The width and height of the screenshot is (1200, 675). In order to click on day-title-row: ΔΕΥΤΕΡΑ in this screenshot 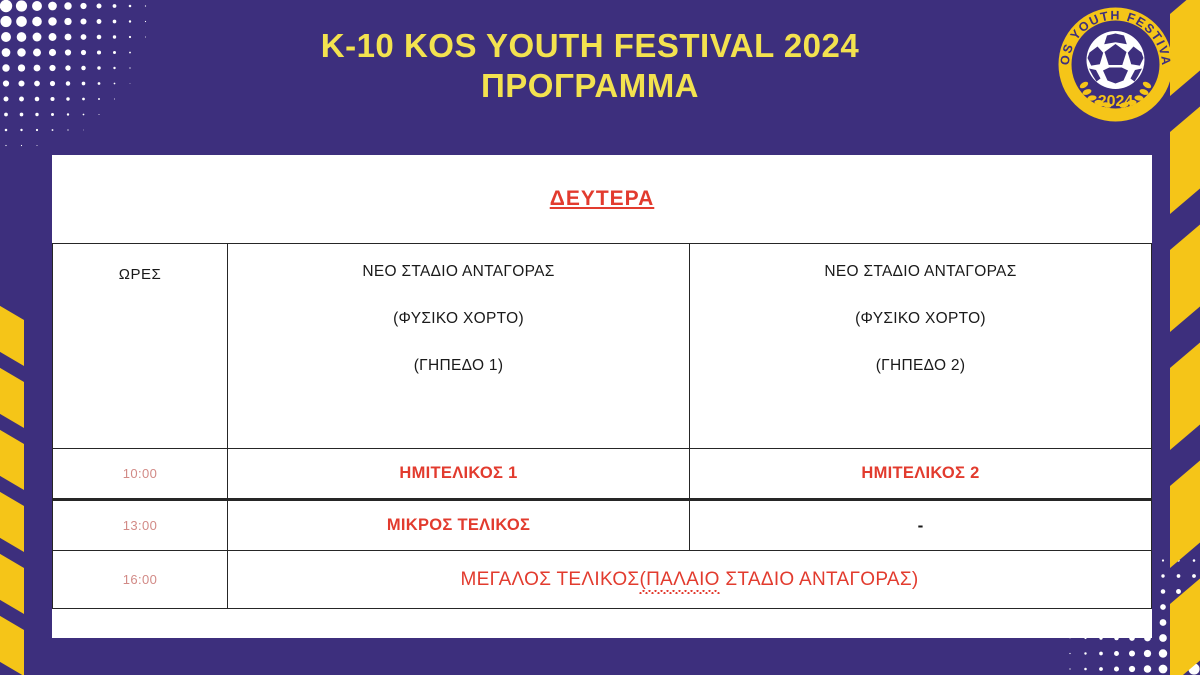, I will do `click(602, 199)`.